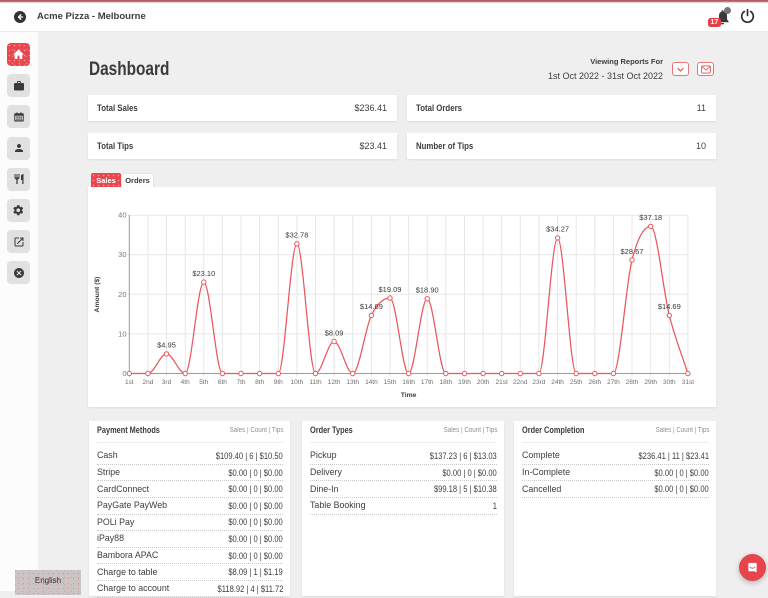 This screenshot has height=598, width=768. I want to click on svg-text: 29th, so click(650, 382).